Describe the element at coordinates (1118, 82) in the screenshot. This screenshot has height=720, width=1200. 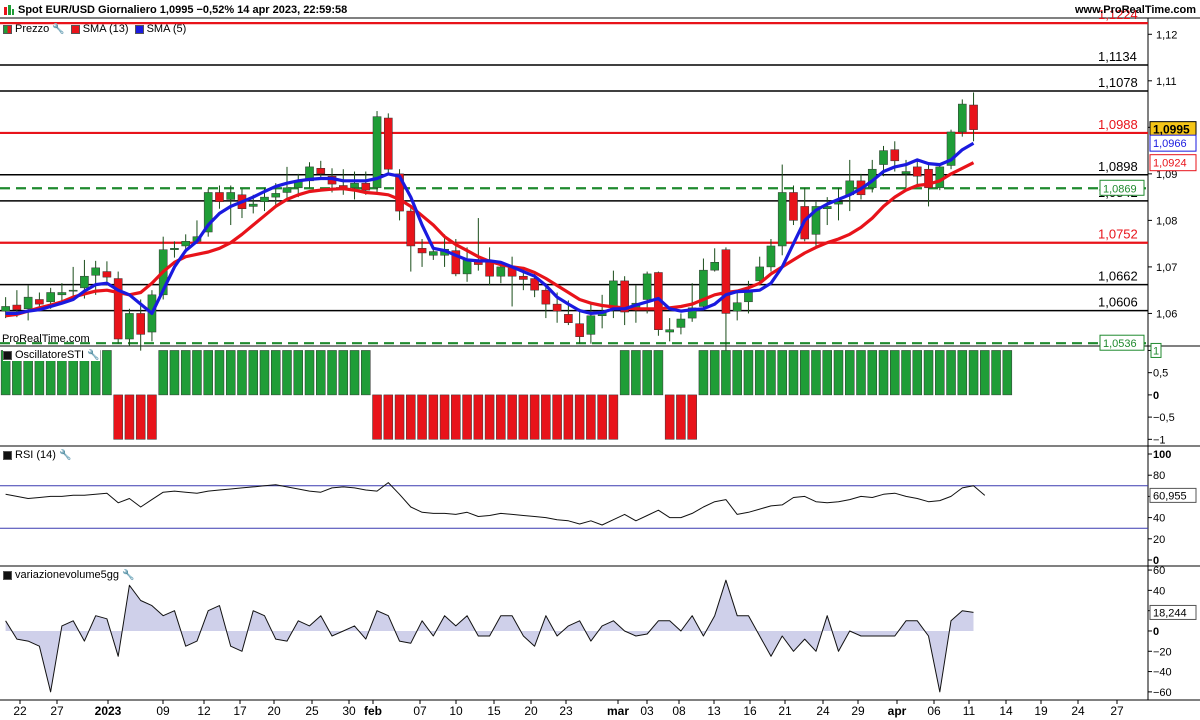
I see `level-label: 1,1078` at that location.